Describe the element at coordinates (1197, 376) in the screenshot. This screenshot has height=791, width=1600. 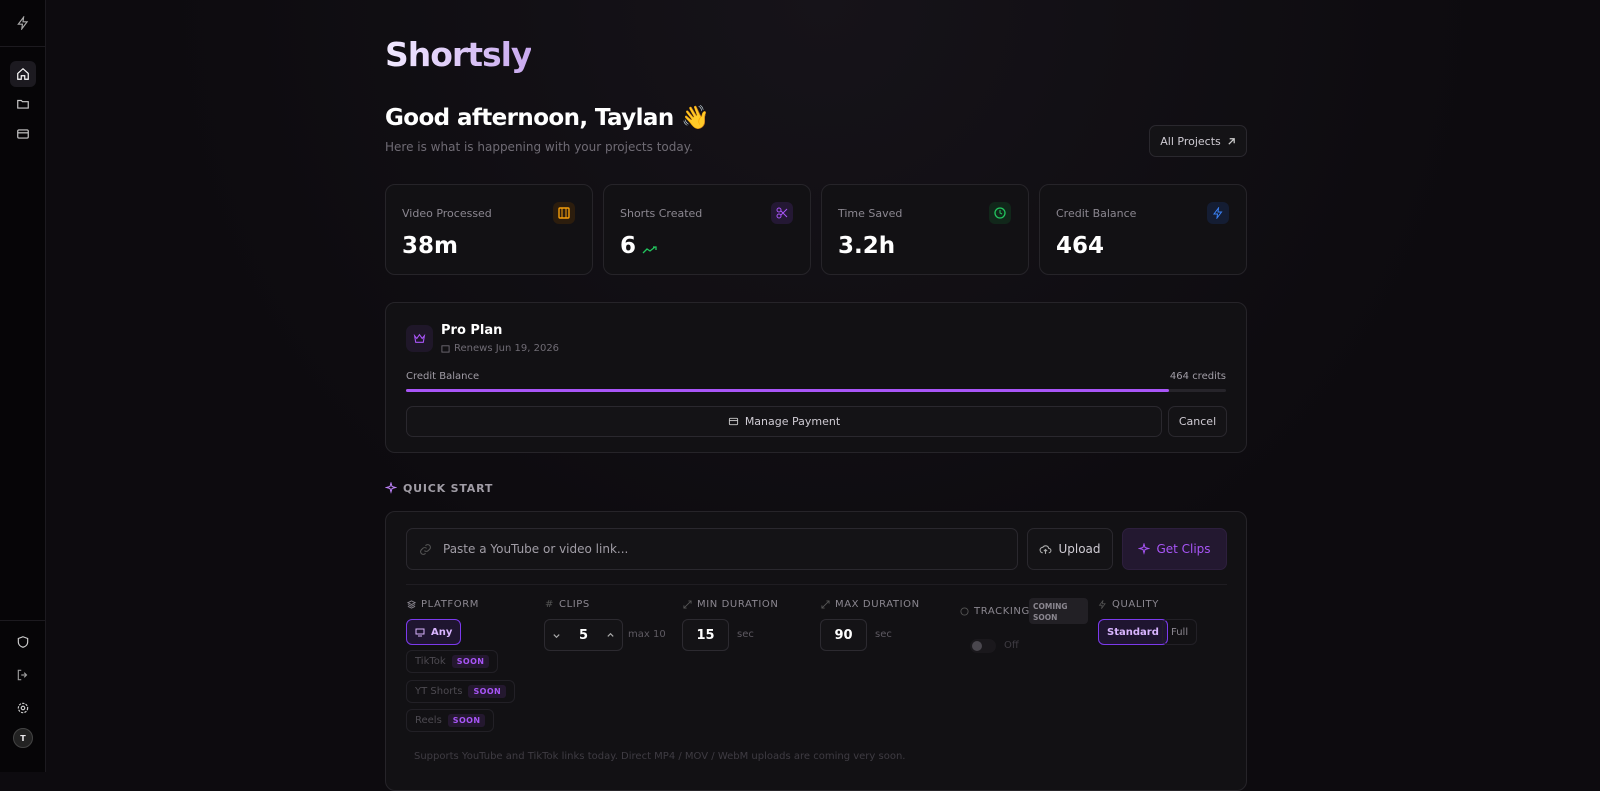
I see `balance-credits: 464 credits` at that location.